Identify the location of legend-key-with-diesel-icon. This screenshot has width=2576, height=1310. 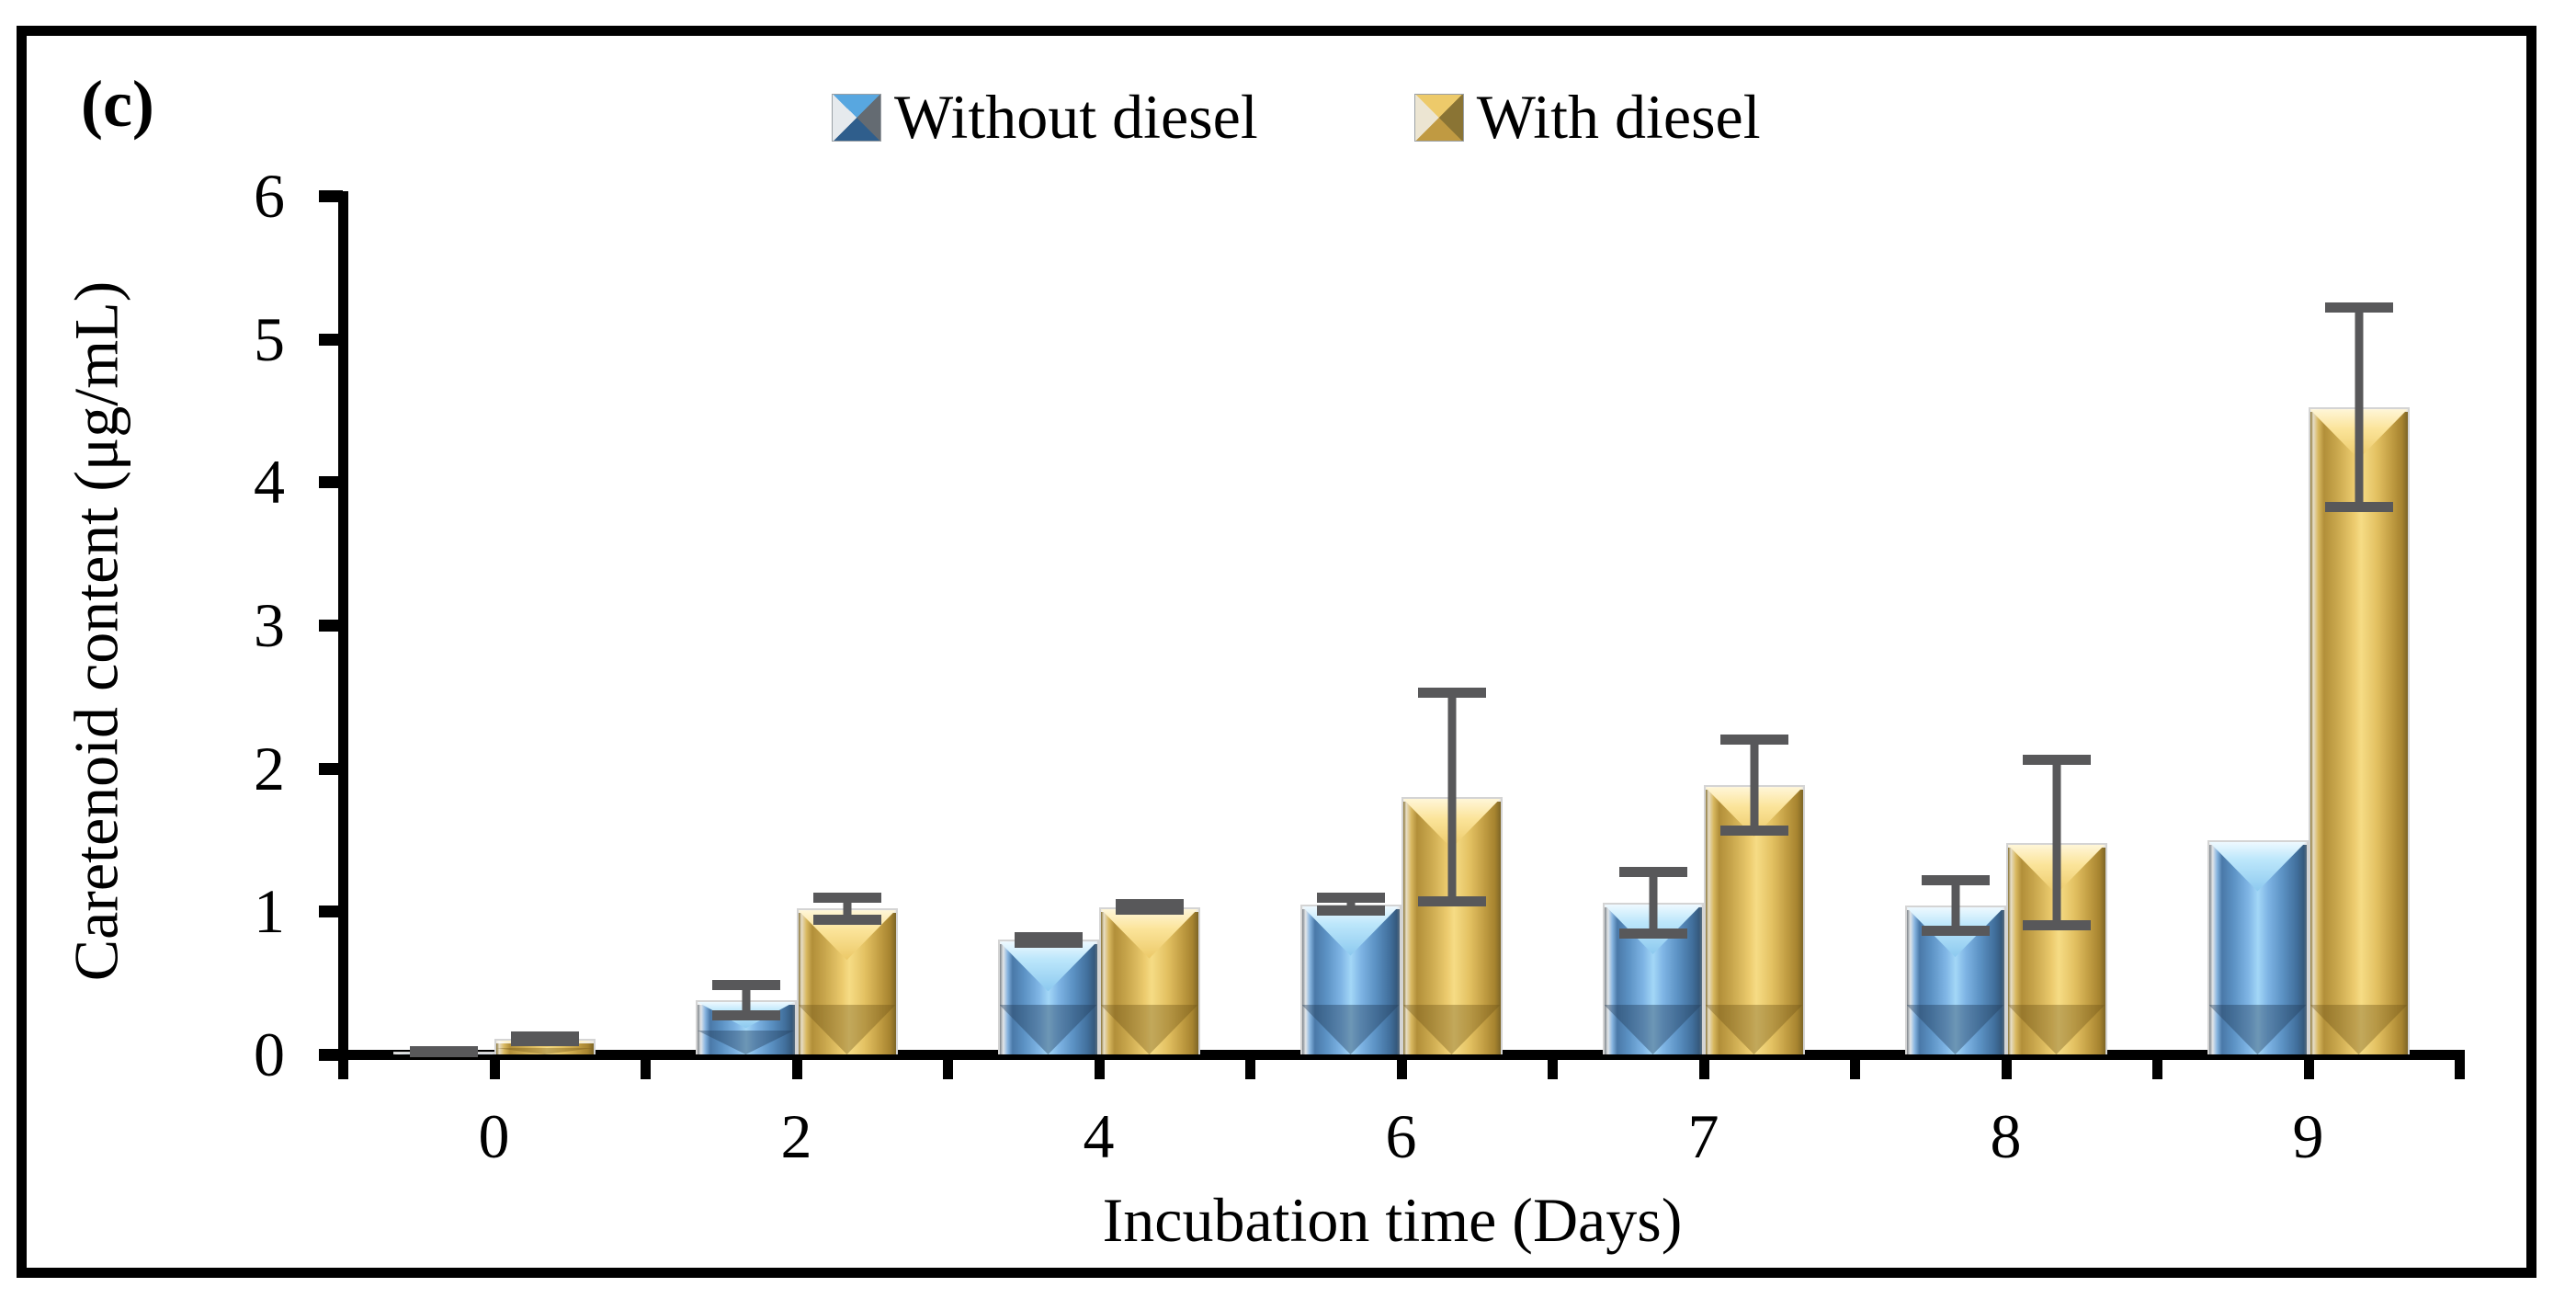
(1438, 117).